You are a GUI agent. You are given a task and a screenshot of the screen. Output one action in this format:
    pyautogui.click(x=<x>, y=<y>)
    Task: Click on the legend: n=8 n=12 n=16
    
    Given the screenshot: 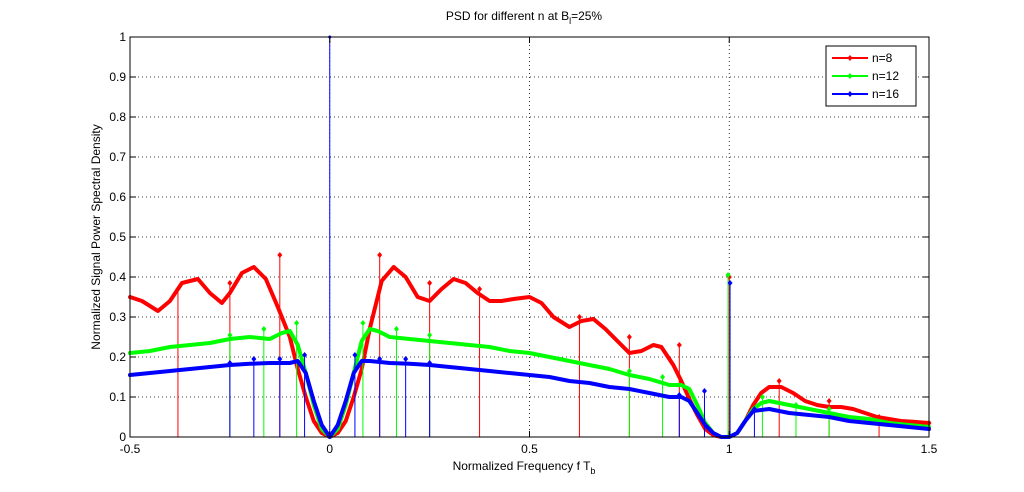 What is the action you would take?
    pyautogui.click(x=871, y=76)
    